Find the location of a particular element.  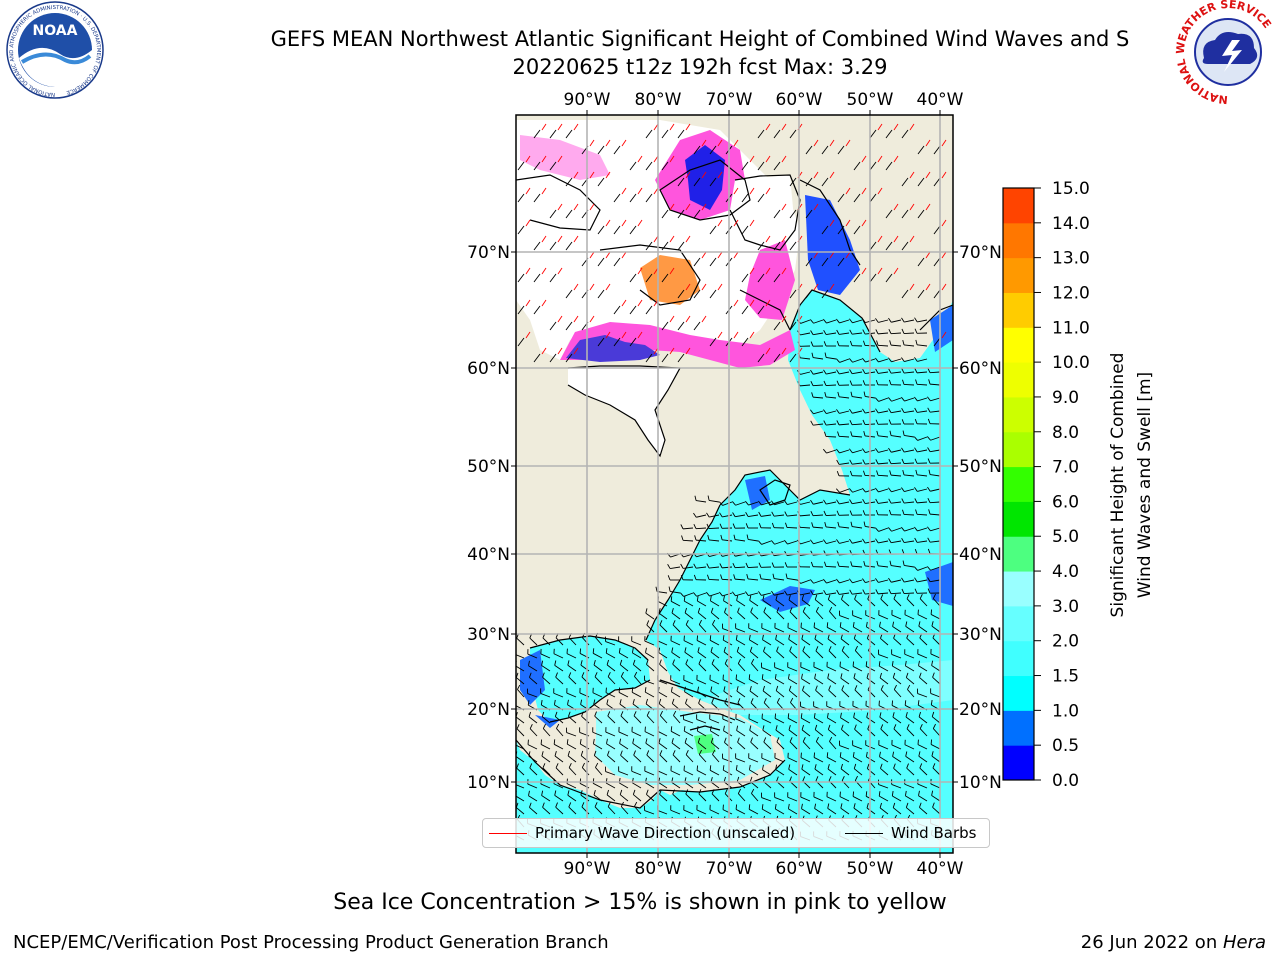

colorbar-tick-label: 1.5 is located at coordinates (1065, 677).